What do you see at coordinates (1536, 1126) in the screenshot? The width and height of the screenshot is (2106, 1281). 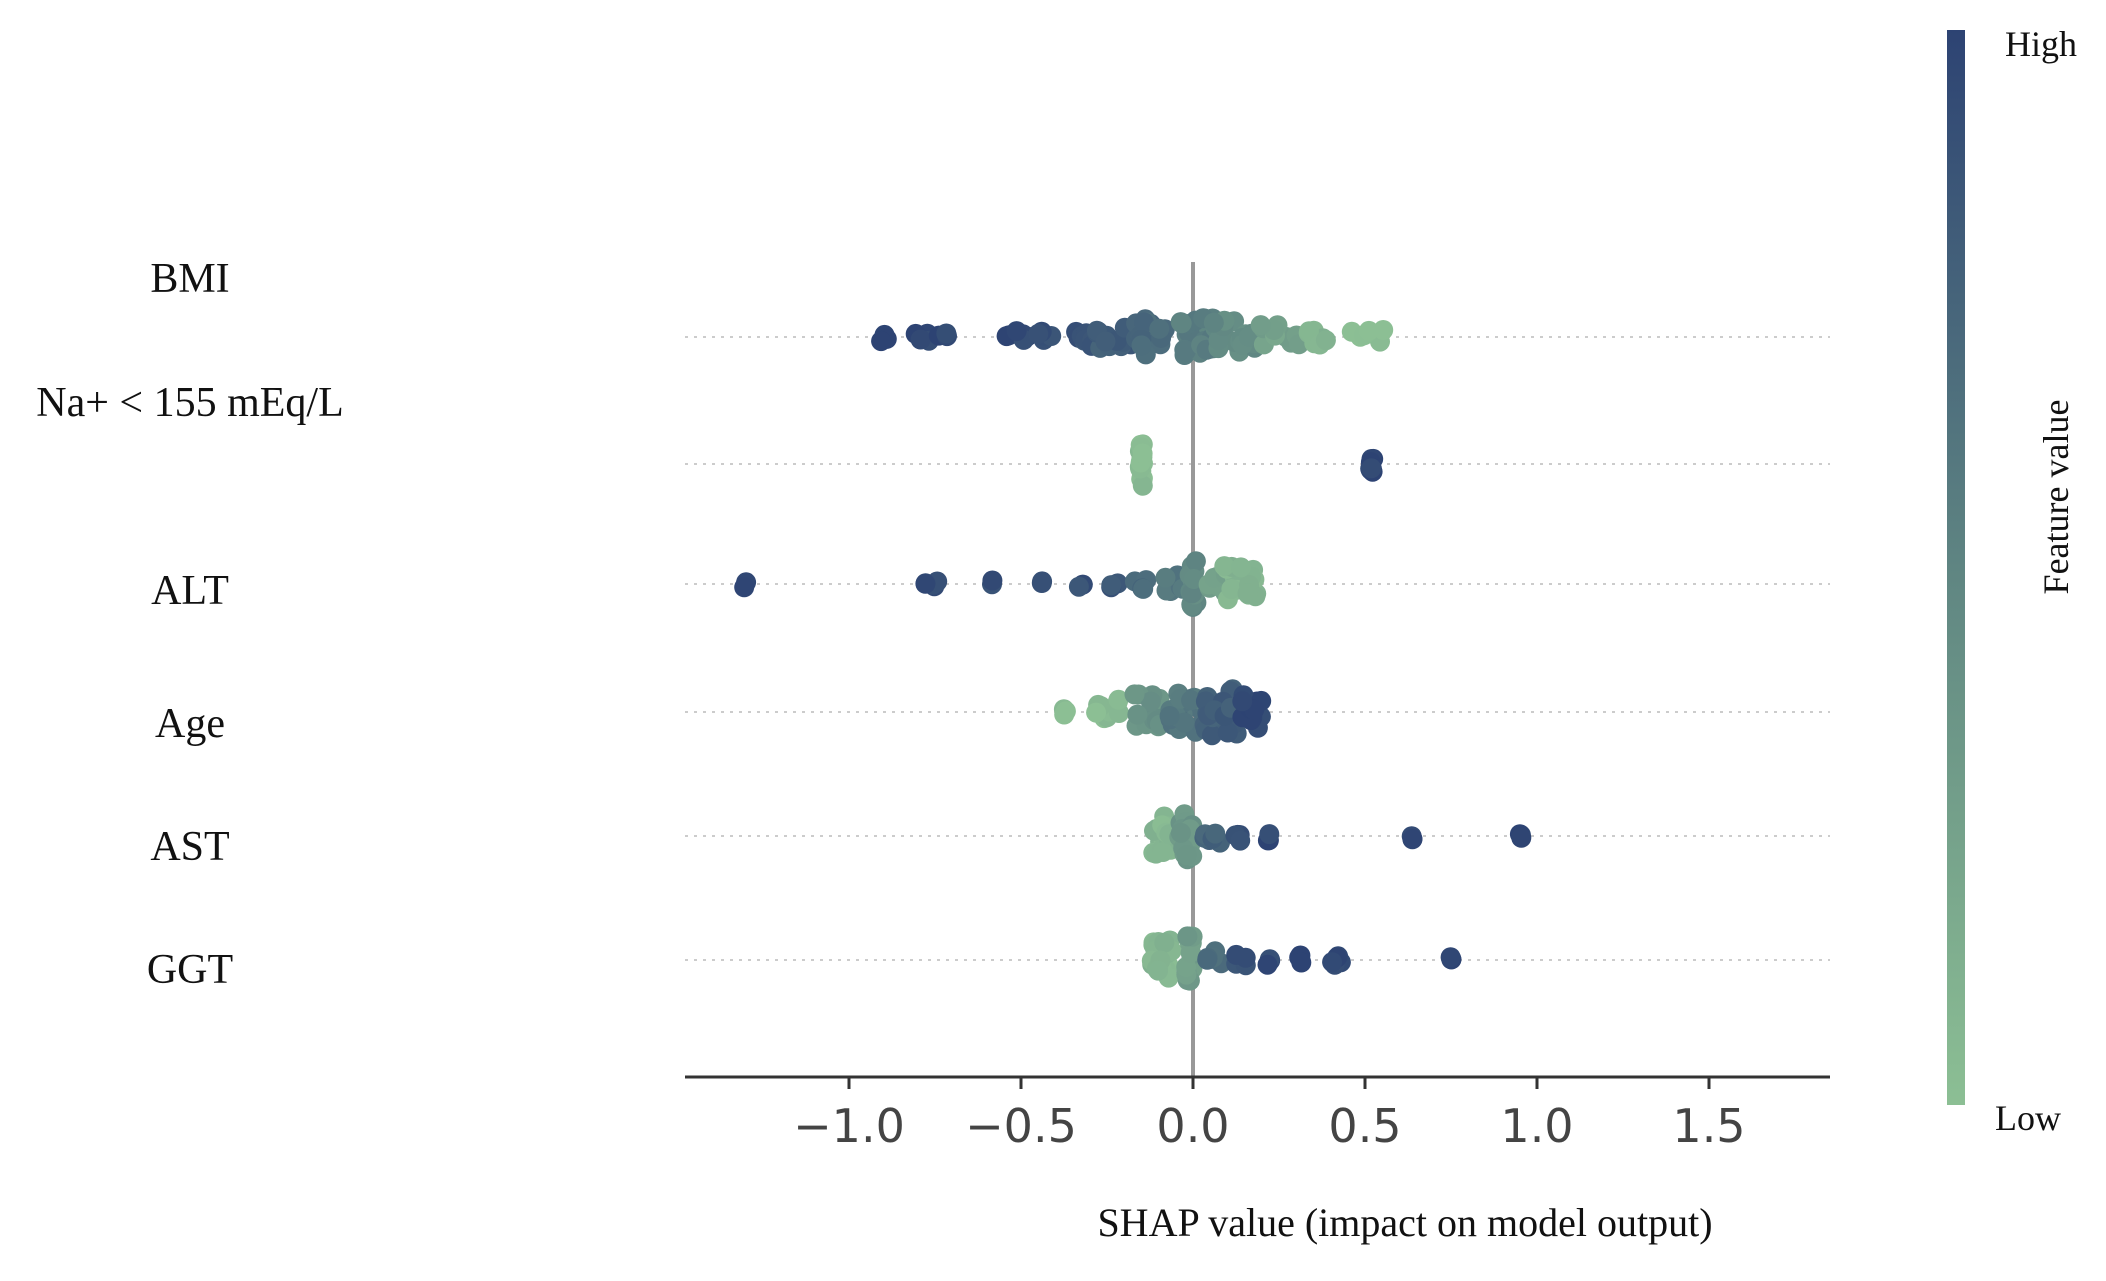 I see `x-tick-label: 1.0` at bounding box center [1536, 1126].